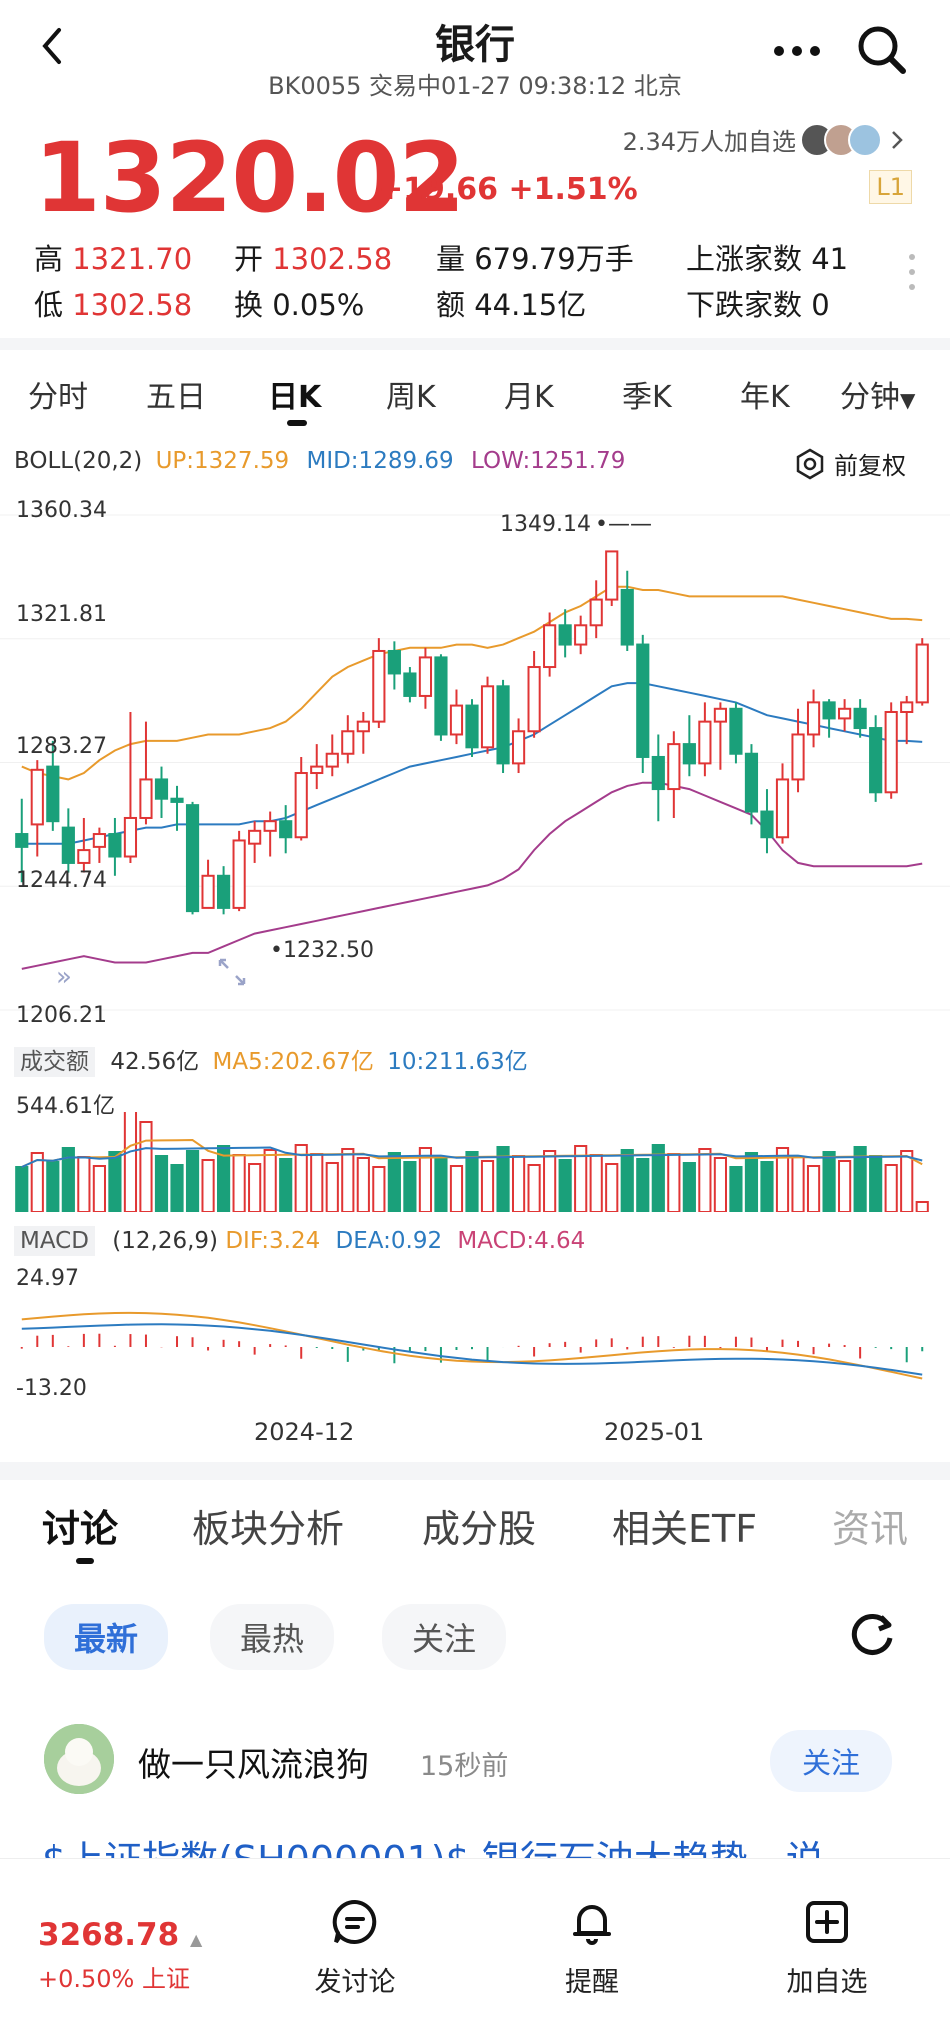  What do you see at coordinates (444, 1637) in the screenshot?
I see `filter-following: 关注` at bounding box center [444, 1637].